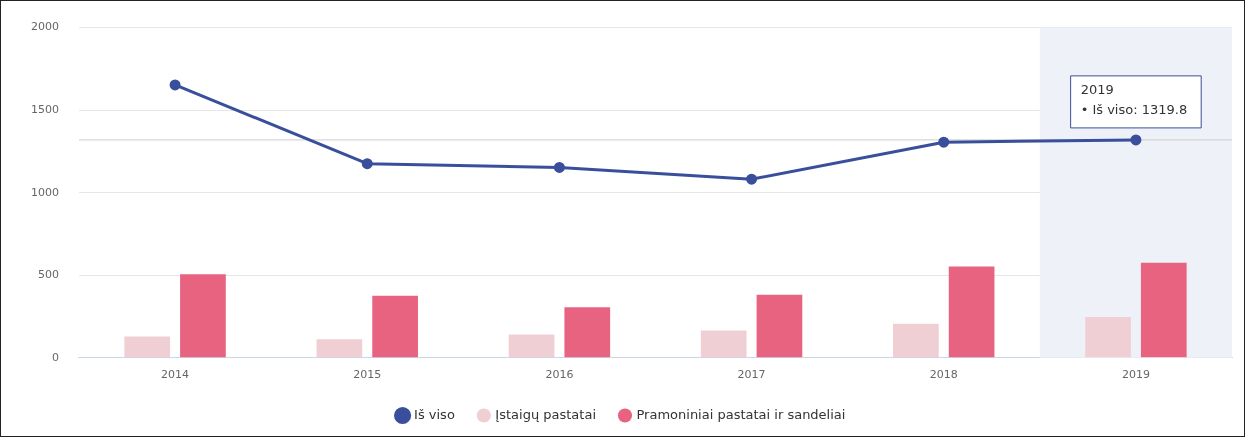 The image size is (1245, 437). I want to click on y-tick-label: 1500, so click(44, 110).